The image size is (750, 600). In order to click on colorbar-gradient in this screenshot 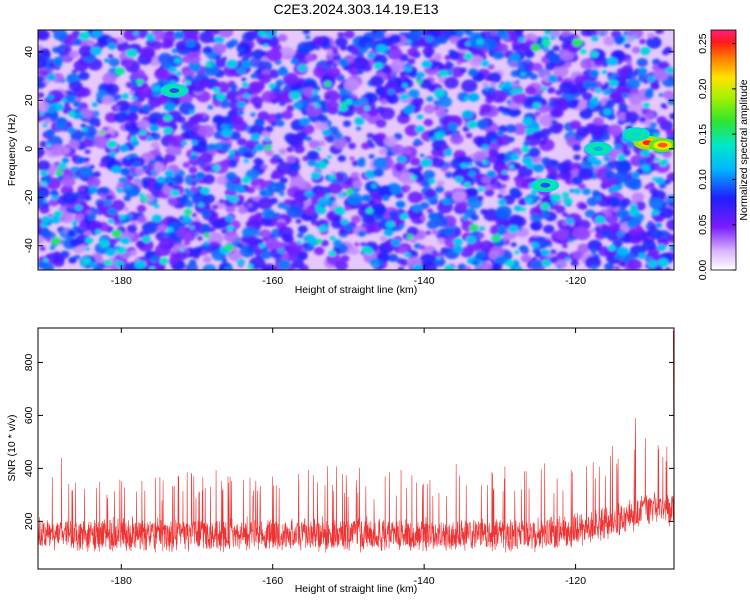, I will do `click(723, 150)`.